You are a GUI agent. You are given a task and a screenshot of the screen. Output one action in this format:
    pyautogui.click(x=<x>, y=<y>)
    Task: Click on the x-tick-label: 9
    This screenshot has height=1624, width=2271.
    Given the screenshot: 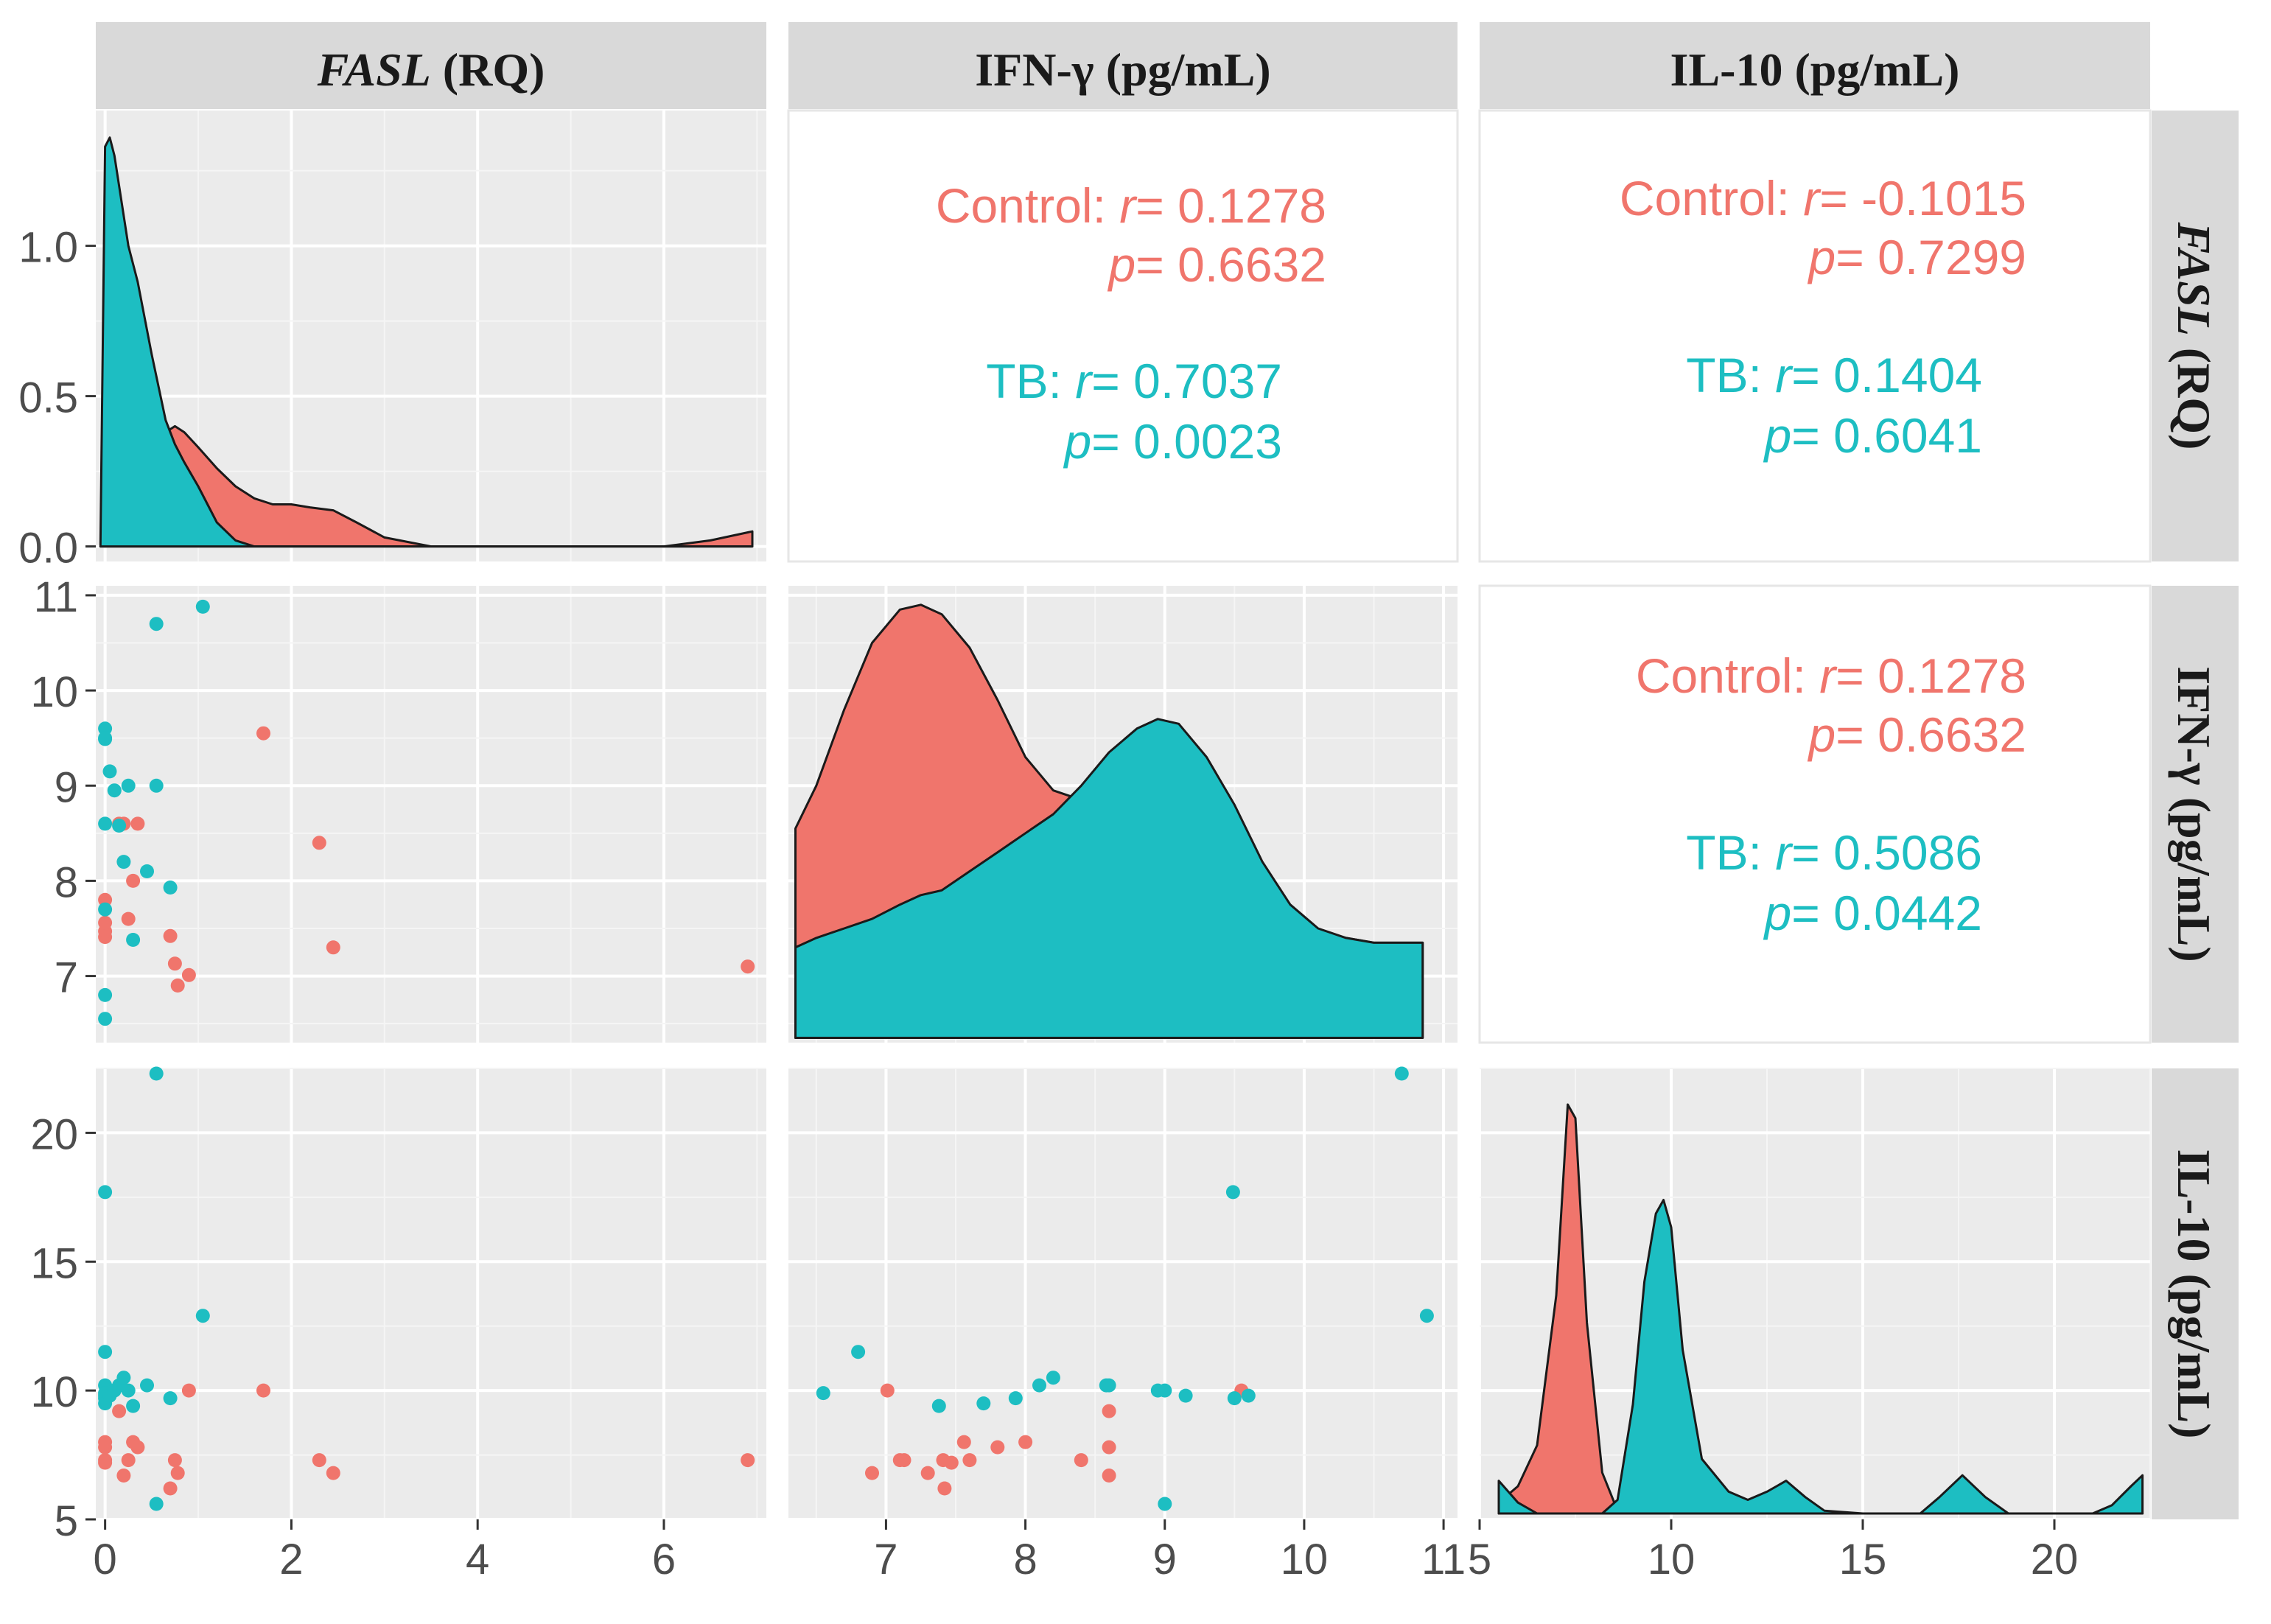 What is the action you would take?
    pyautogui.click(x=1165, y=1559)
    